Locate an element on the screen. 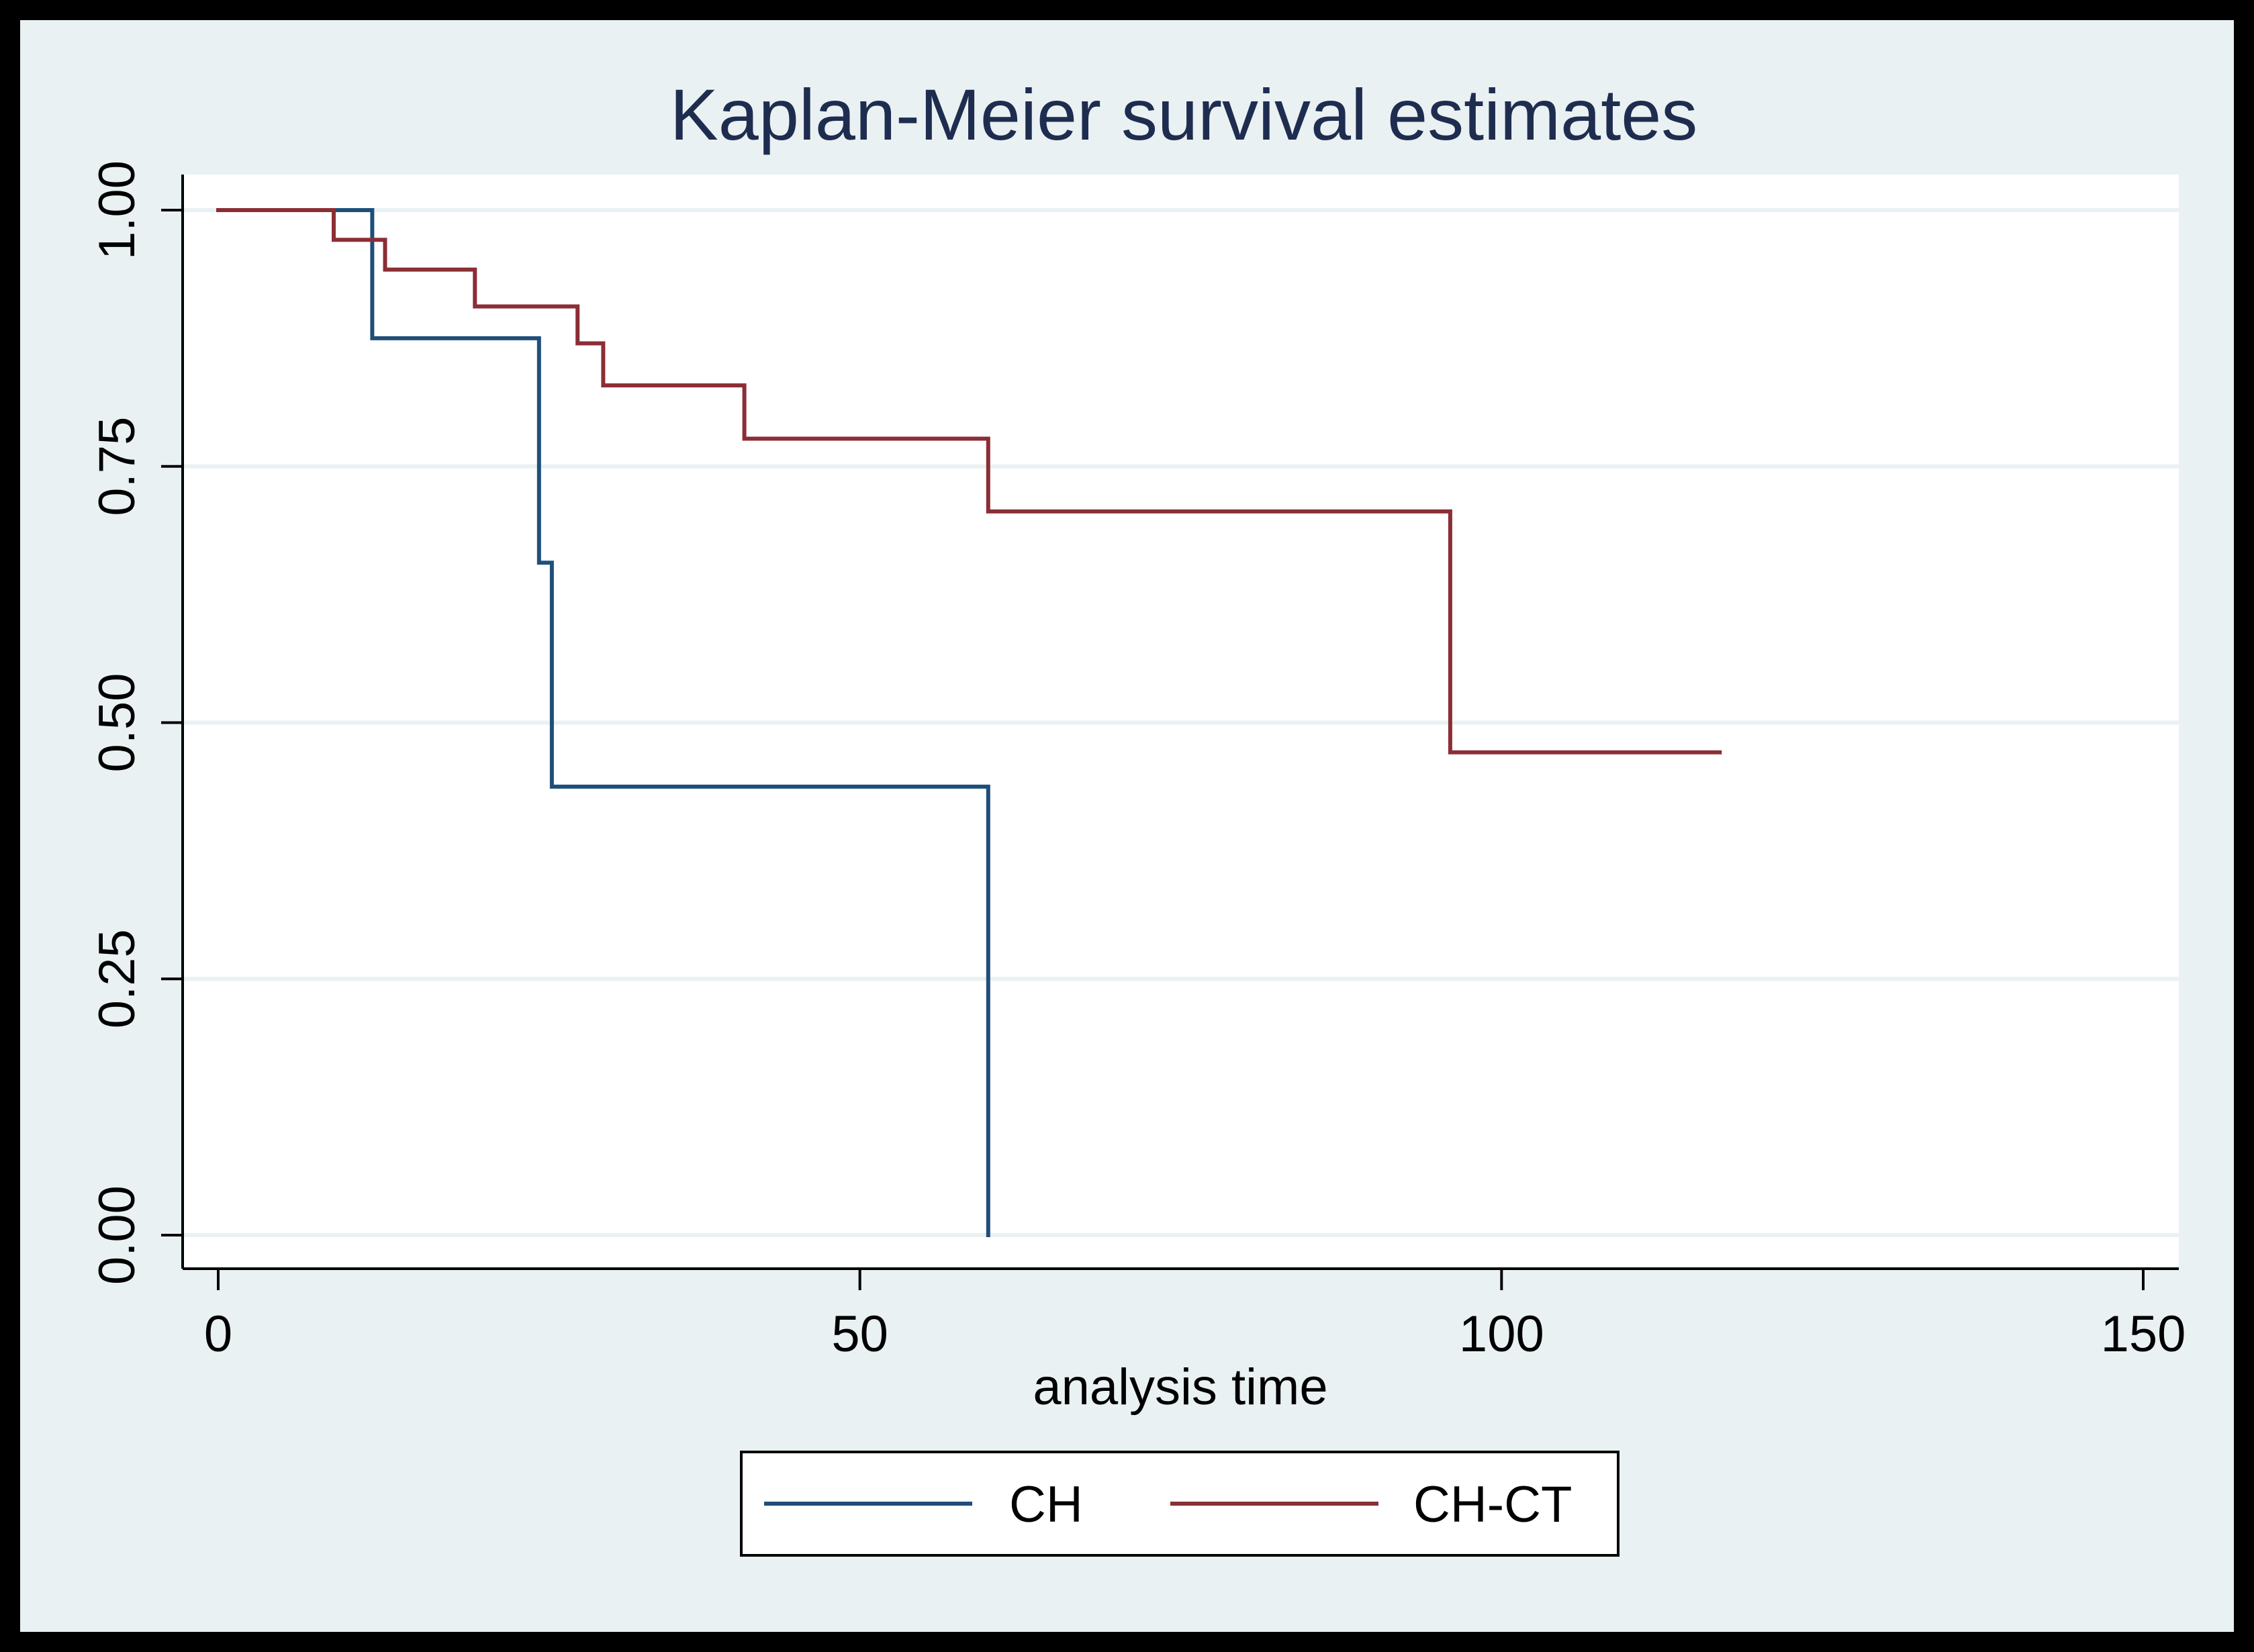 This screenshot has width=2254, height=1652. y-tick-label: 0.00 is located at coordinates (117, 1235).